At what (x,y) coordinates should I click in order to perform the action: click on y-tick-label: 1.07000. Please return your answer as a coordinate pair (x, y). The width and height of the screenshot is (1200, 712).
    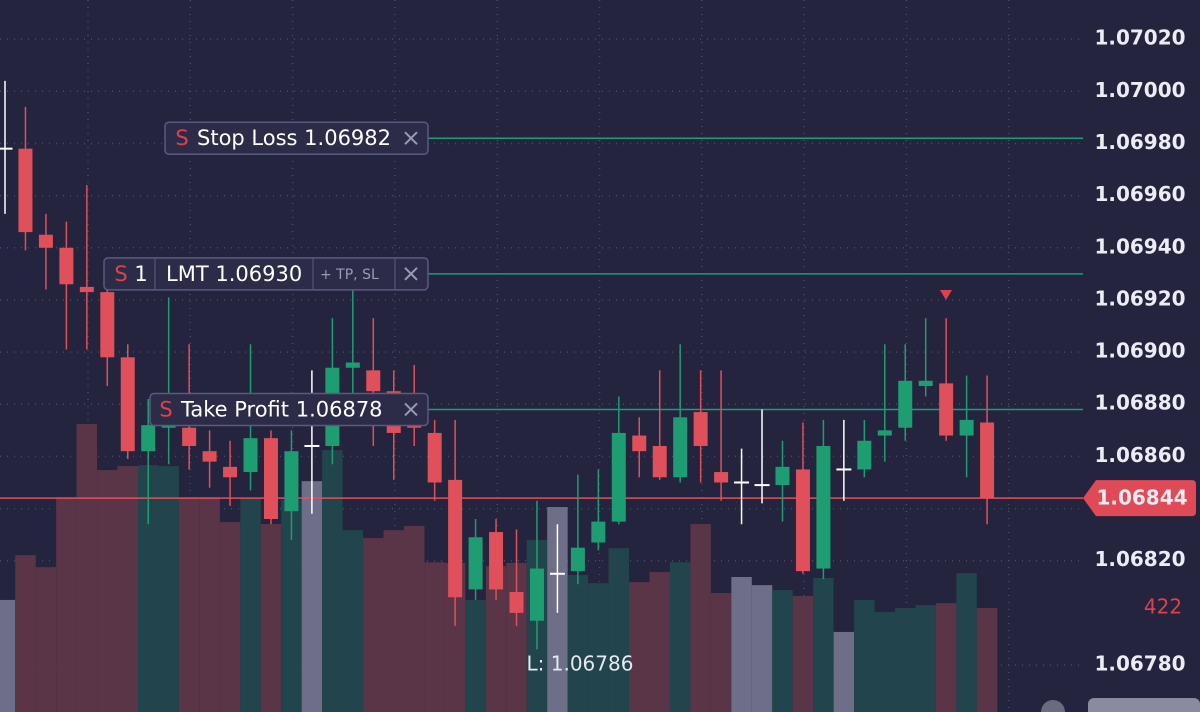
    Looking at the image, I should click on (1139, 90).